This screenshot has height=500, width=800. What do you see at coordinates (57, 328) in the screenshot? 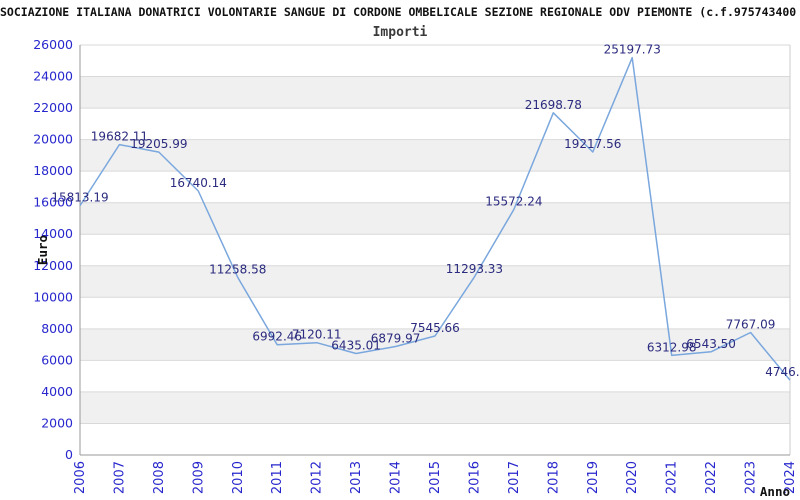
I see `y-tick-label: 8000` at bounding box center [57, 328].